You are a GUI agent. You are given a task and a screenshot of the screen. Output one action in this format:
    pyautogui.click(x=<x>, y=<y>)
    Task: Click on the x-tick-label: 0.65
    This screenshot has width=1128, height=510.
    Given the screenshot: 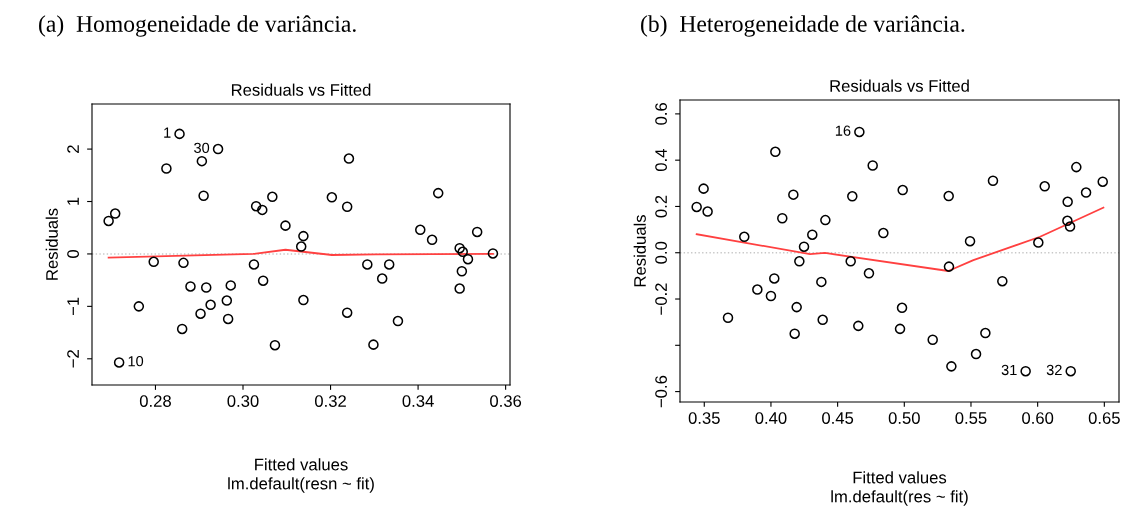 What is the action you would take?
    pyautogui.click(x=1104, y=418)
    